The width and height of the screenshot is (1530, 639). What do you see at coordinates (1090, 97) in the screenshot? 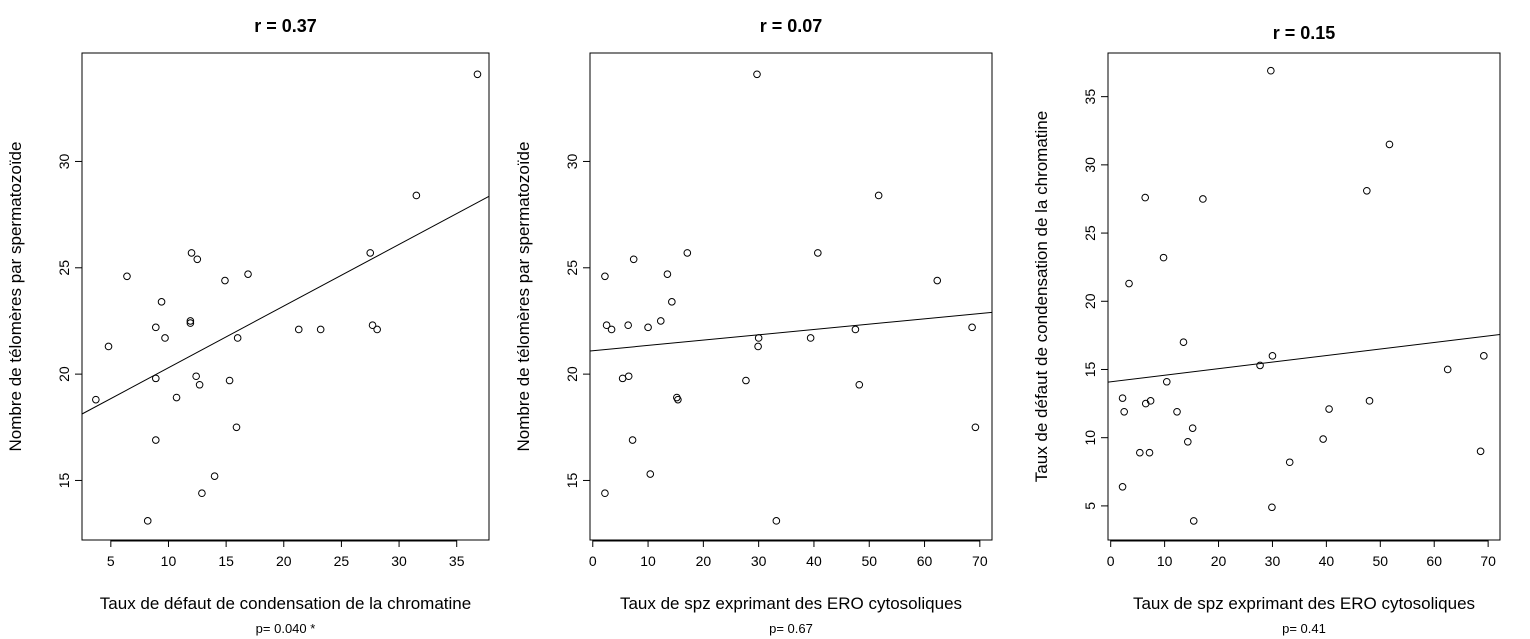
I see `y-tick-label: 35` at bounding box center [1090, 97].